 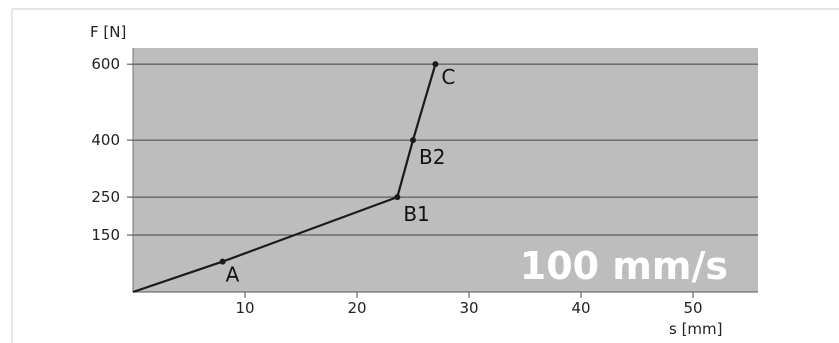 What do you see at coordinates (432, 157) in the screenshot?
I see `point-label-b2: B2` at bounding box center [432, 157].